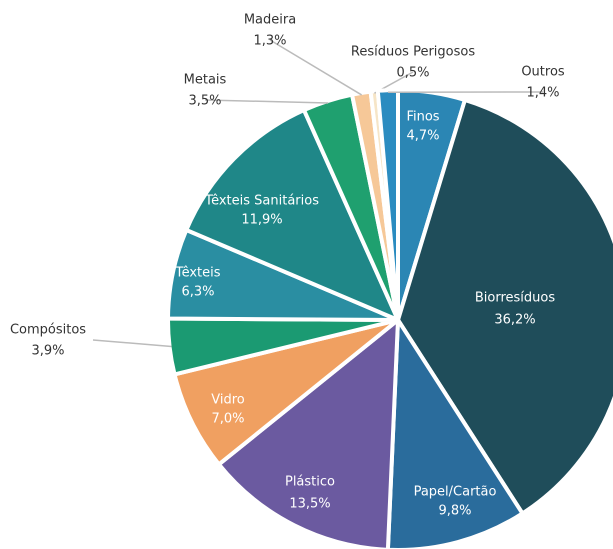  I want to click on value-label: 11,9%, so click(261, 220).